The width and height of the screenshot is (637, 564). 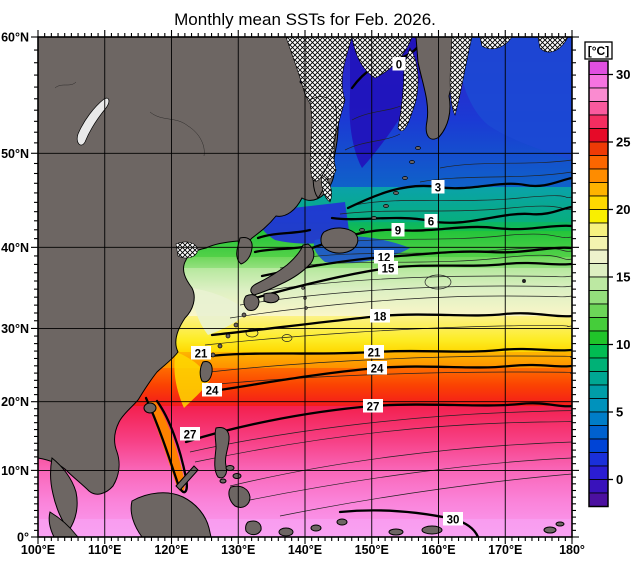 What do you see at coordinates (398, 231) in the screenshot?
I see `contour-label: 9` at bounding box center [398, 231].